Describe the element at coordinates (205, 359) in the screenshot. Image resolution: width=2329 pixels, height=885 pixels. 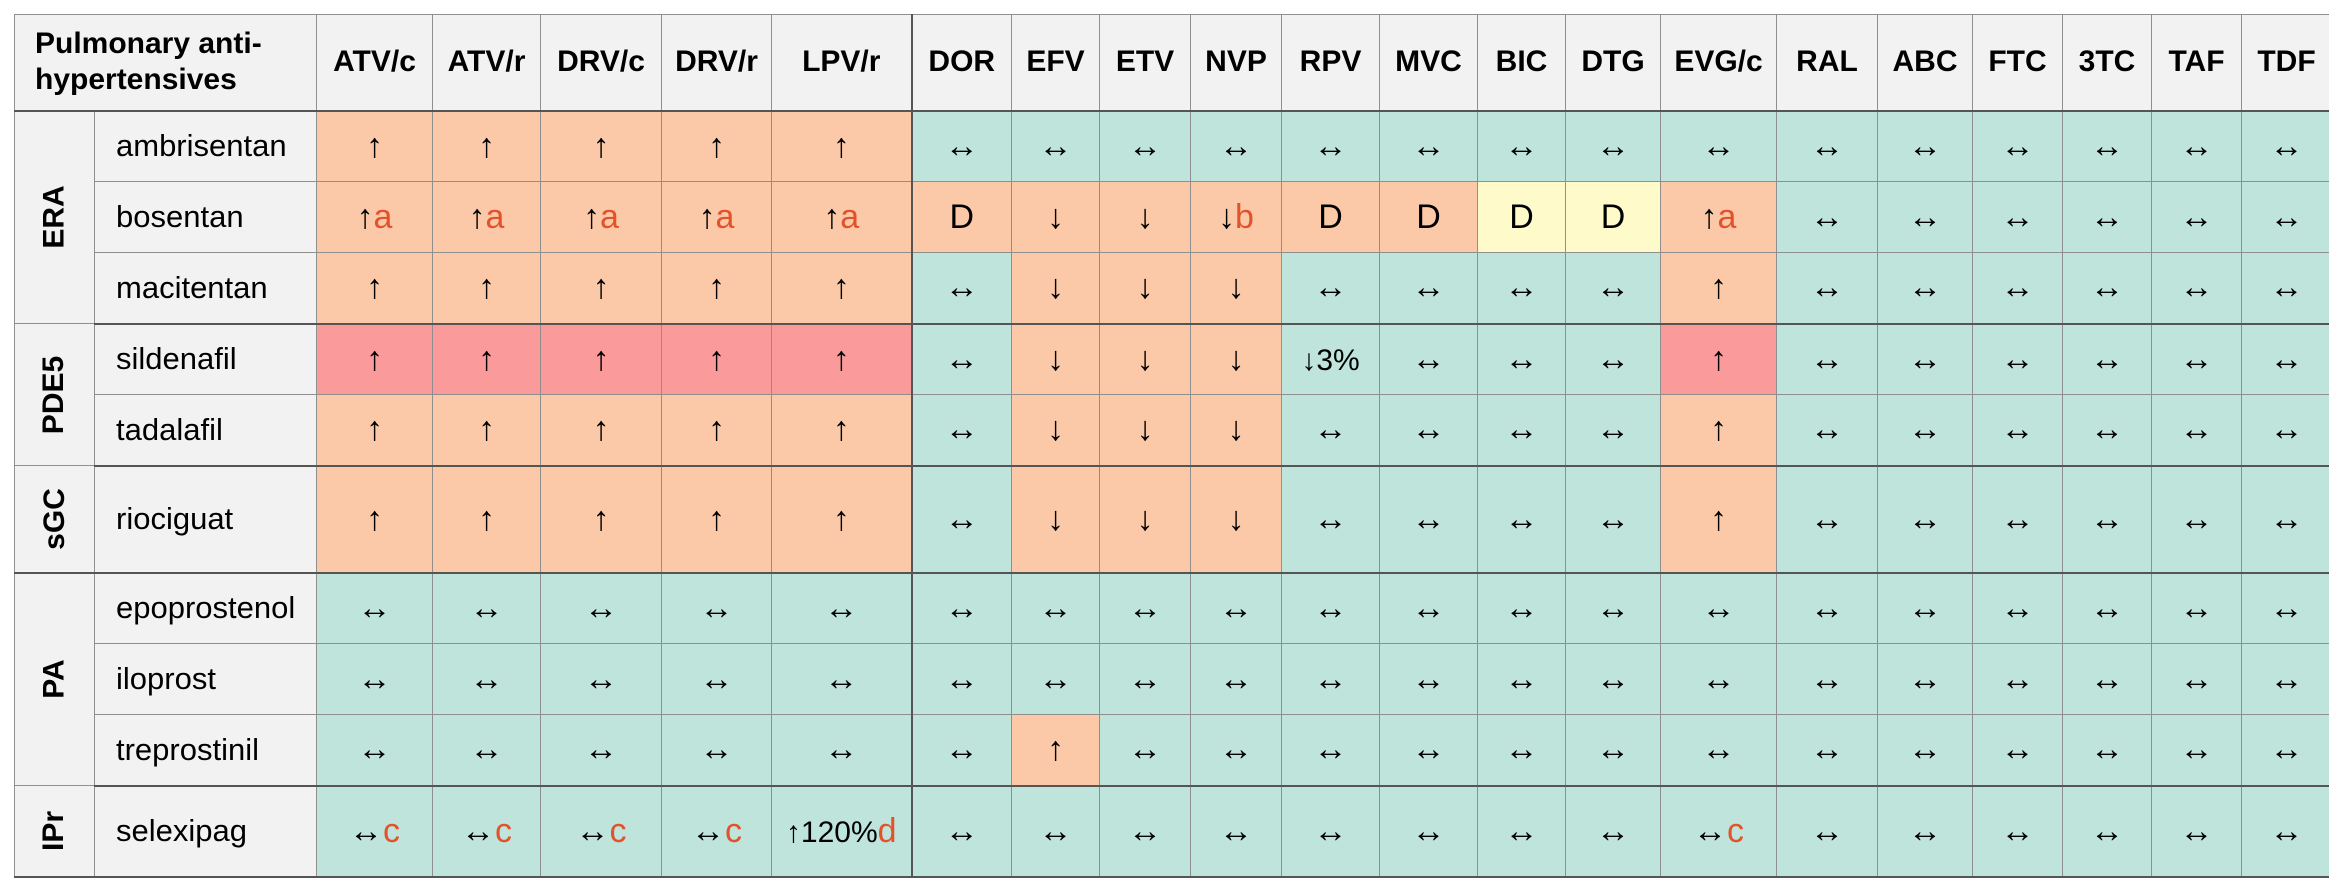
I see `drug-name-sildenafil: sildenafil` at that location.